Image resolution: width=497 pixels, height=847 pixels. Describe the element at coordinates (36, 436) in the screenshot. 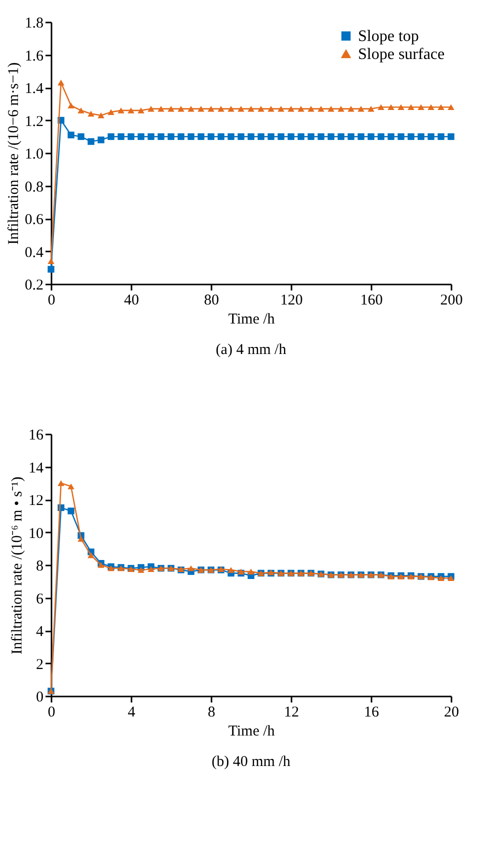

I see `y-tick-label: 16` at that location.